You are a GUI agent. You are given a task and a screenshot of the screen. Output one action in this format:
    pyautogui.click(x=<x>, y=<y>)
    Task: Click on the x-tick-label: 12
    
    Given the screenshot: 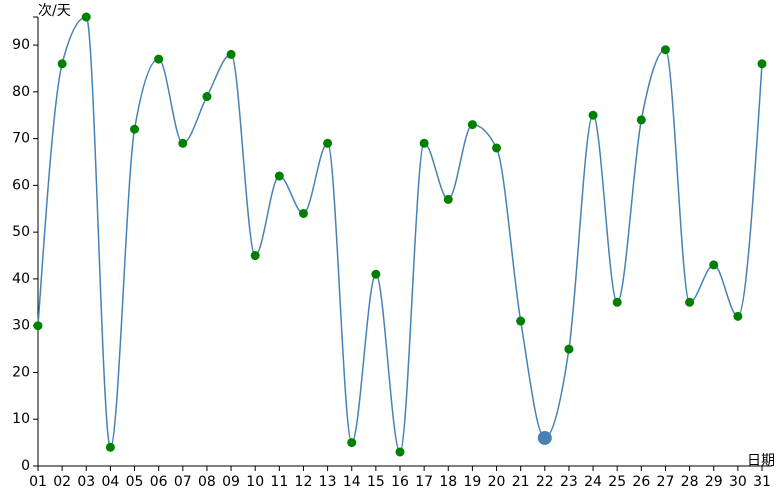 What is the action you would take?
    pyautogui.click(x=304, y=482)
    